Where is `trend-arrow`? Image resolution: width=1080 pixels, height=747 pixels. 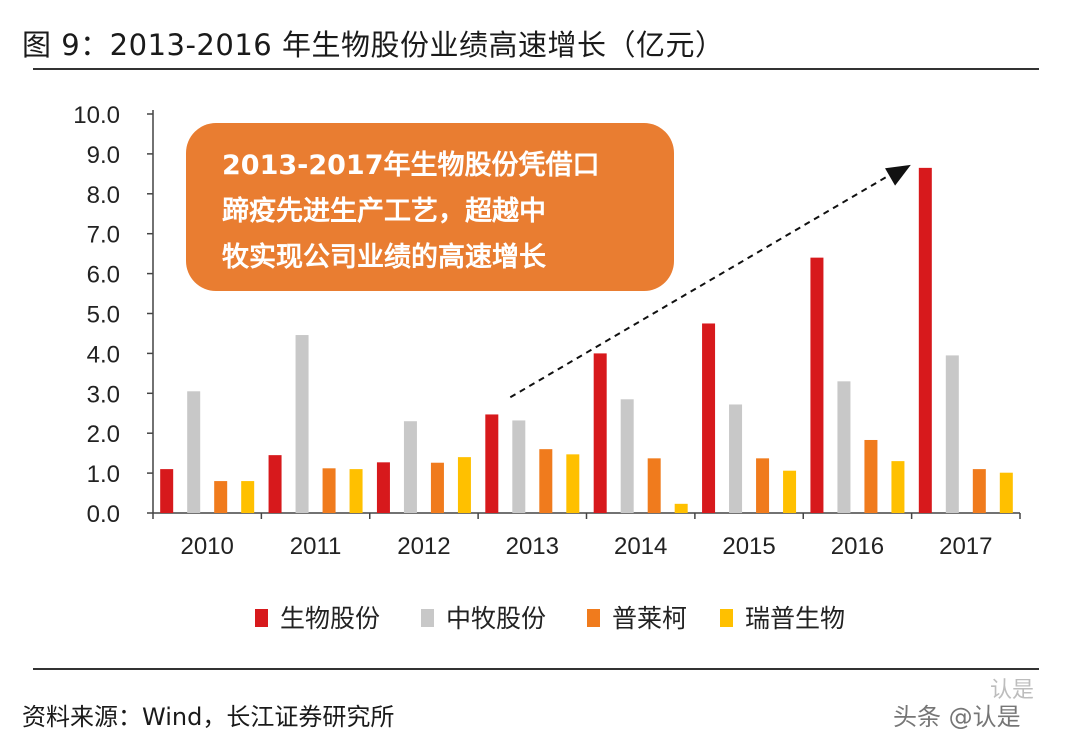
trend-arrow is located at coordinates (710, 281).